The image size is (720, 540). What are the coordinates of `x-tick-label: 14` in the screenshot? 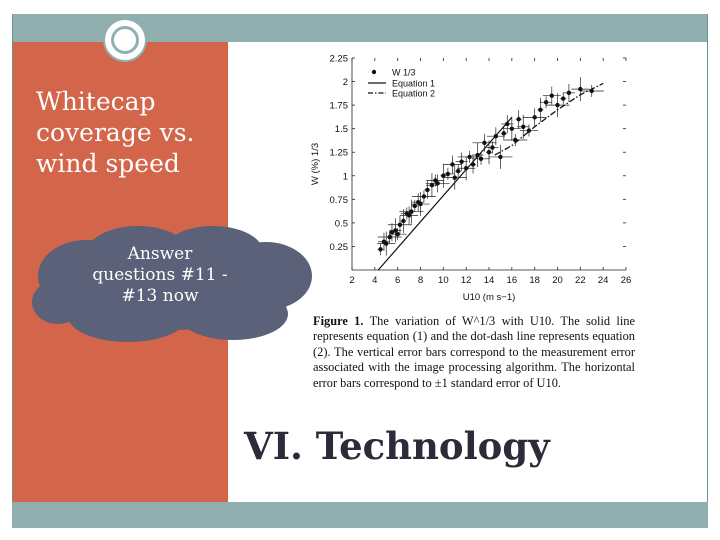 It's located at (489, 280).